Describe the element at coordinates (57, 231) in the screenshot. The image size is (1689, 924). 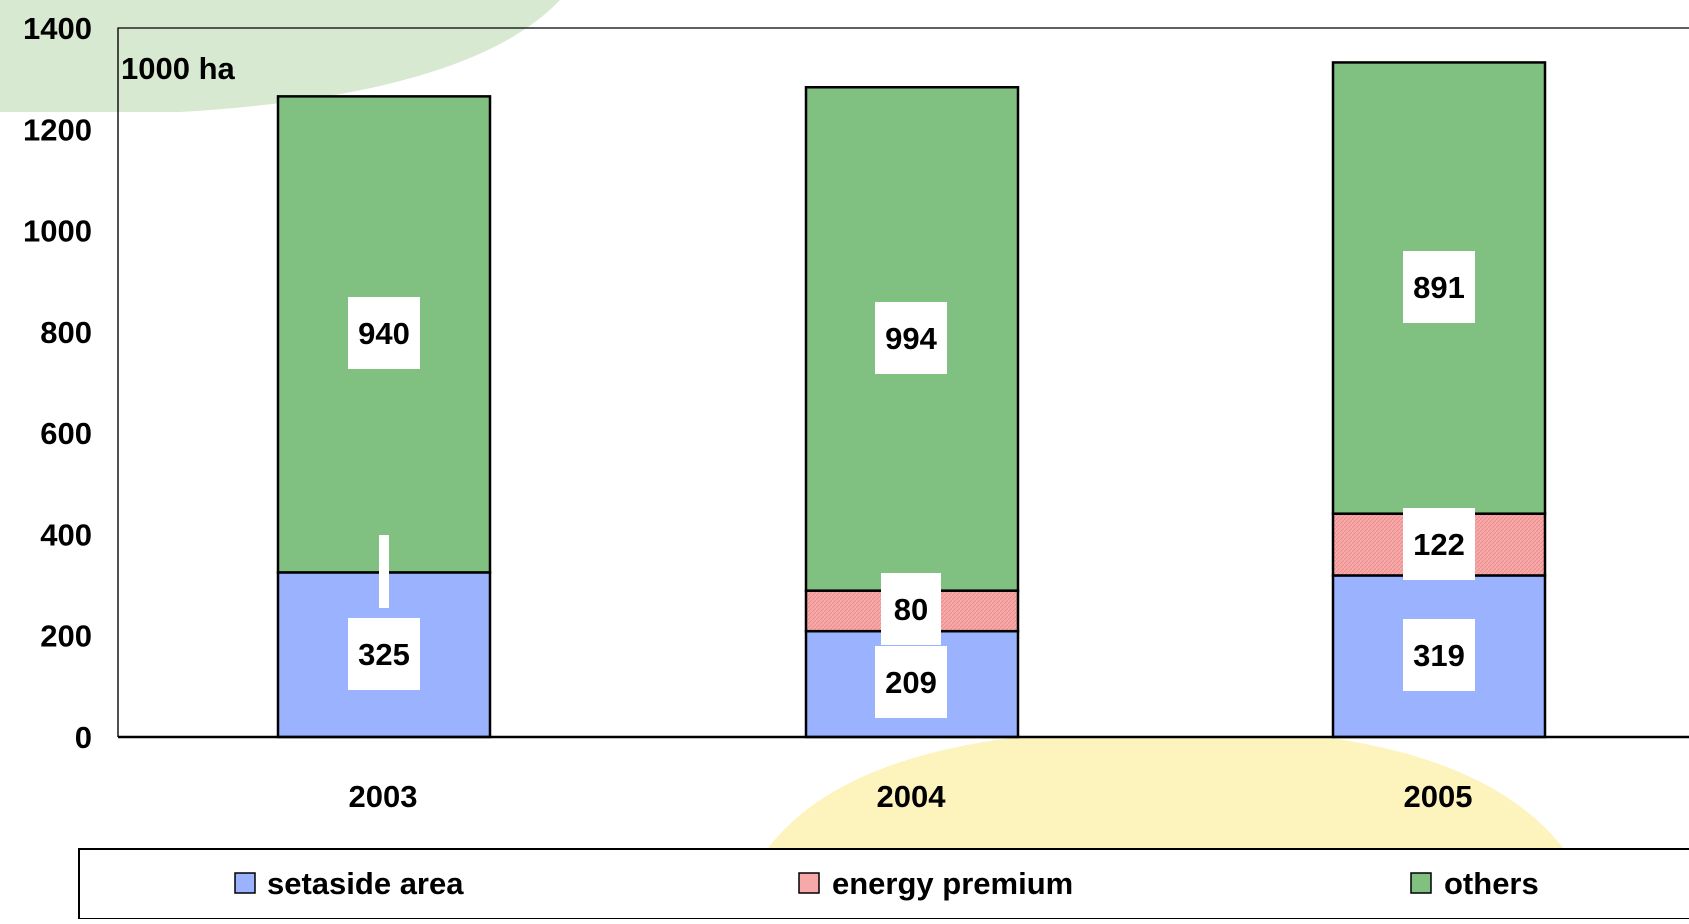
I see `y-tick-label: 1000` at that location.